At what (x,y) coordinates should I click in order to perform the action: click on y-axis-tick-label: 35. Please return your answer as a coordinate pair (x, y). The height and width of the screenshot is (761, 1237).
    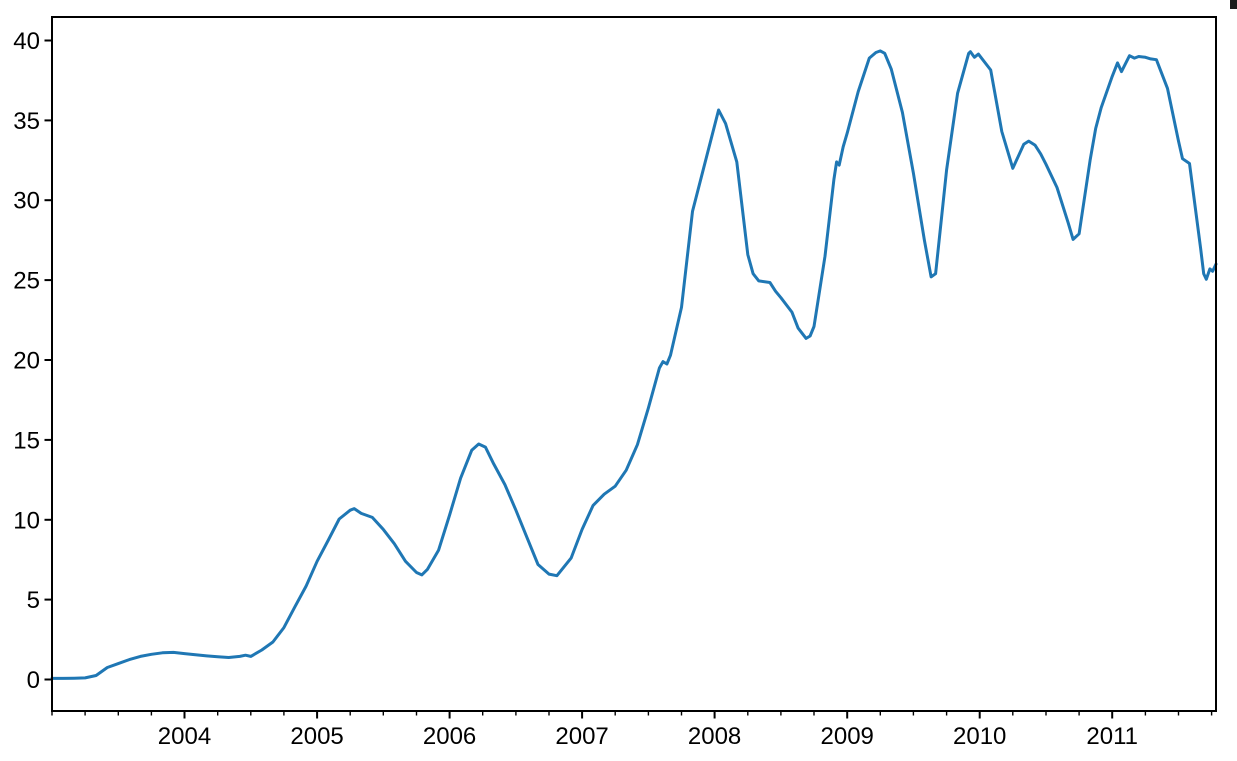
    Looking at the image, I should click on (26, 121).